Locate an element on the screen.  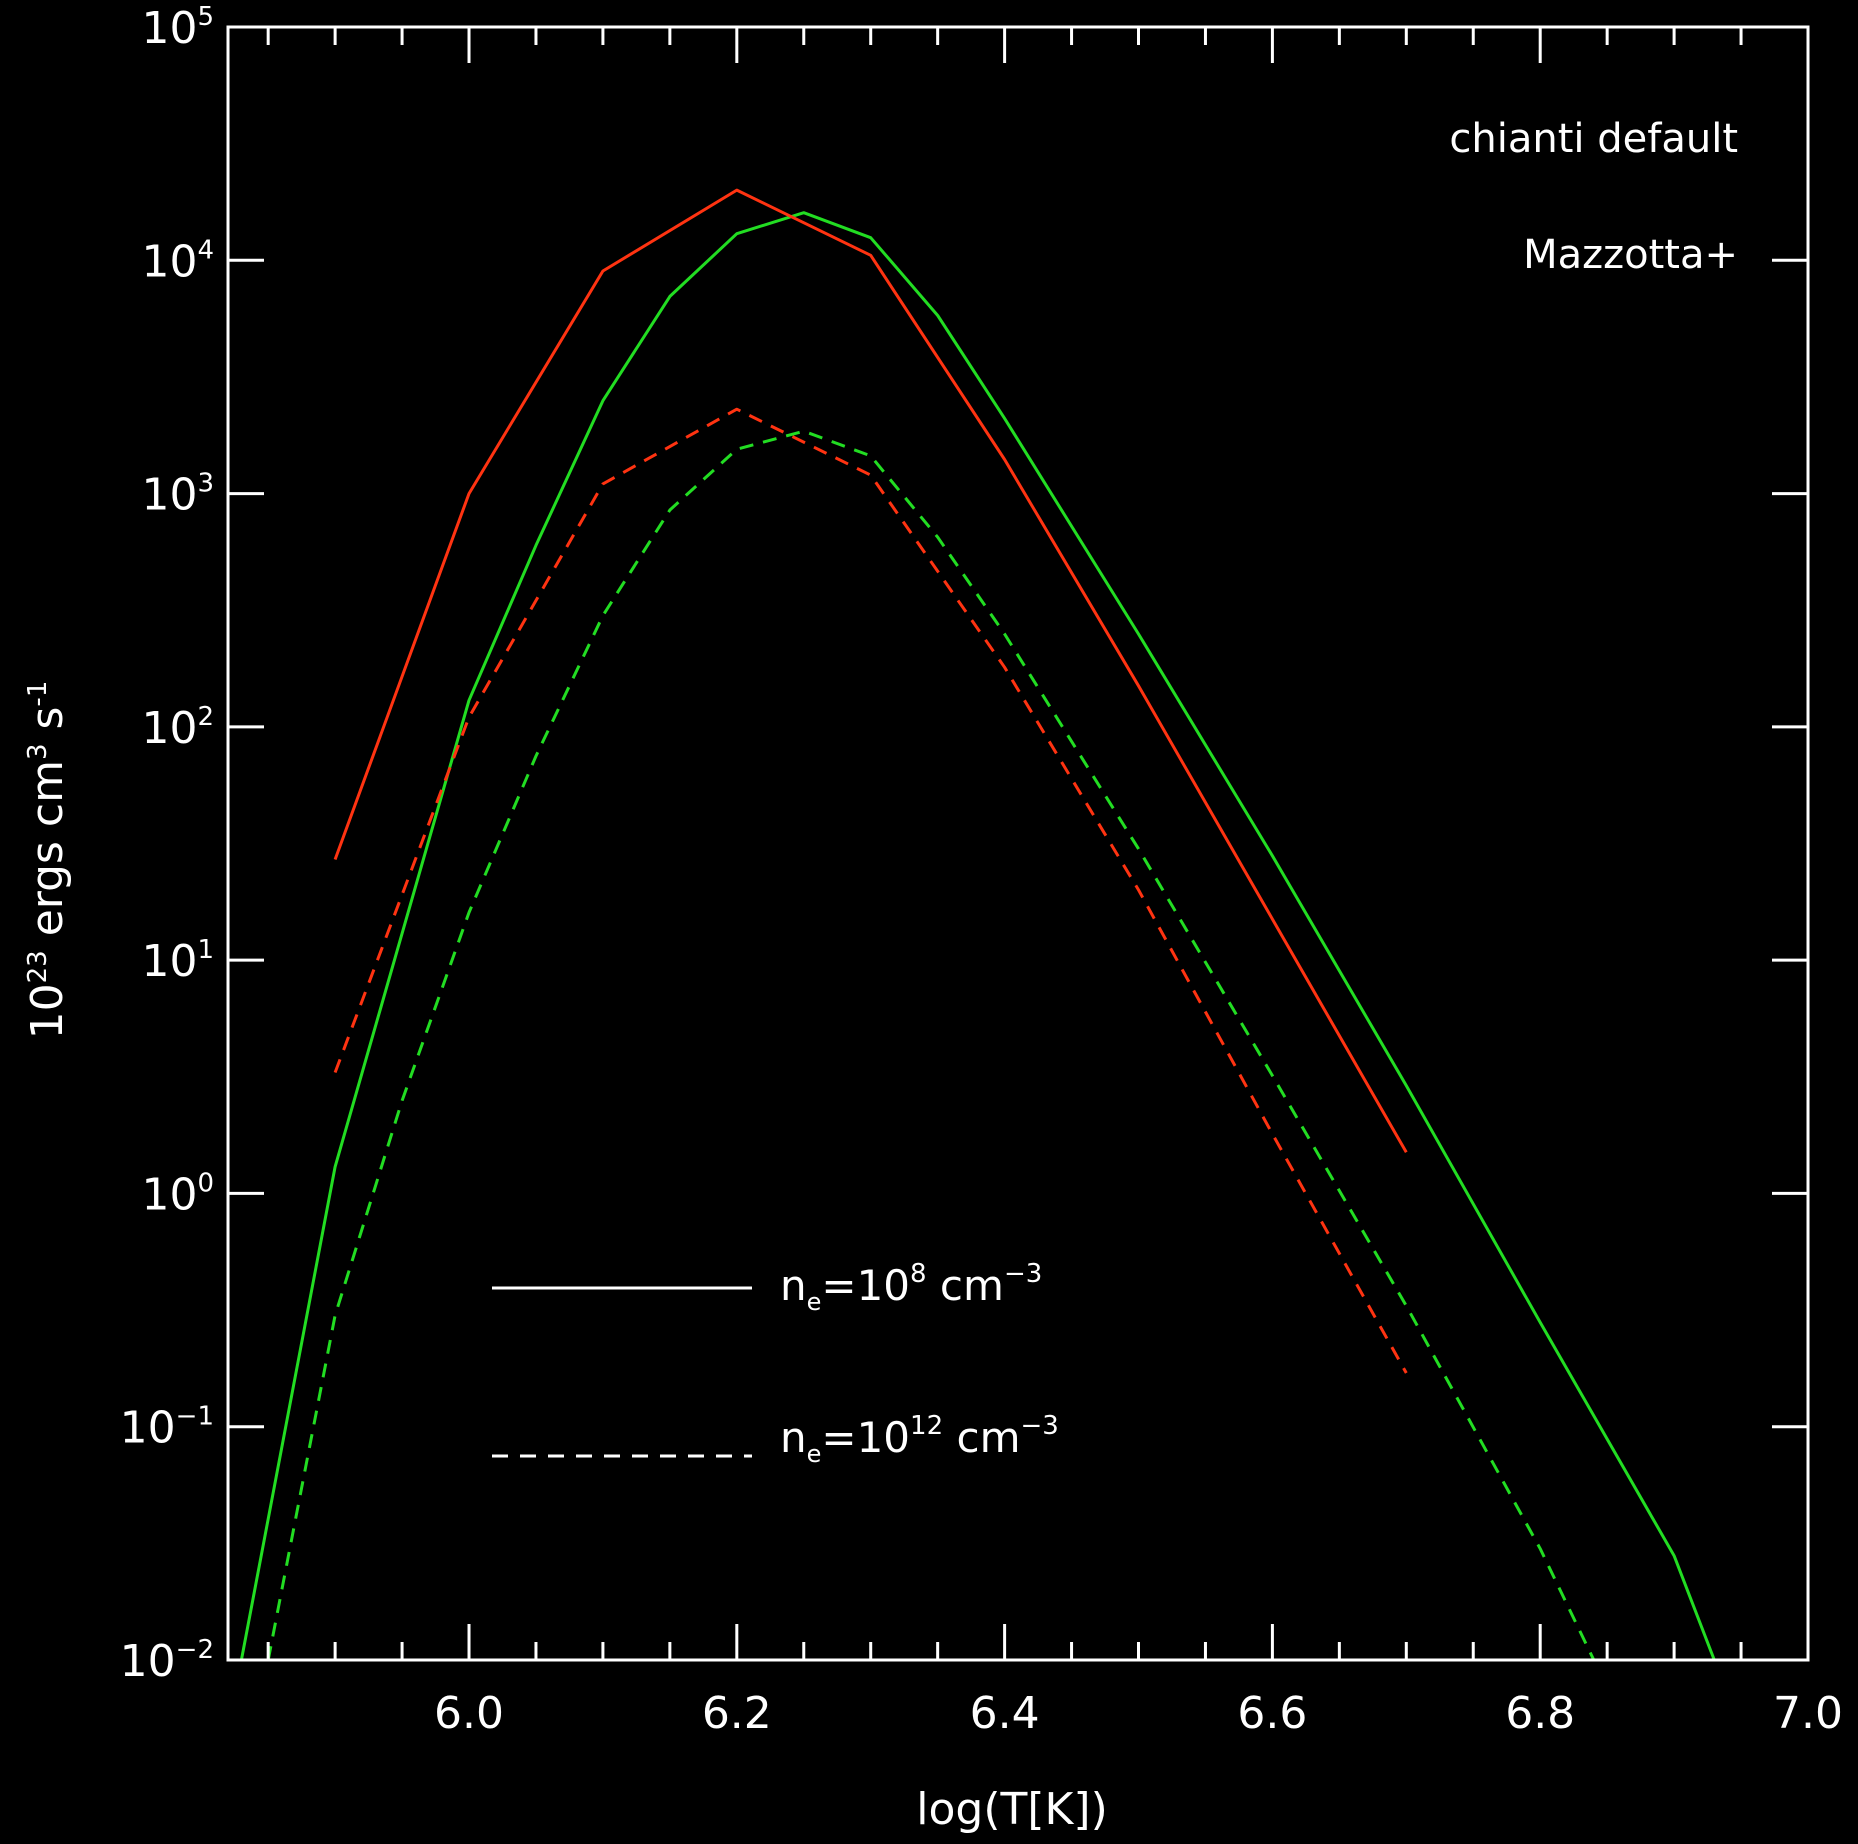
annotation-solid-label: ne=108 cm−3 is located at coordinates (911, 1287).